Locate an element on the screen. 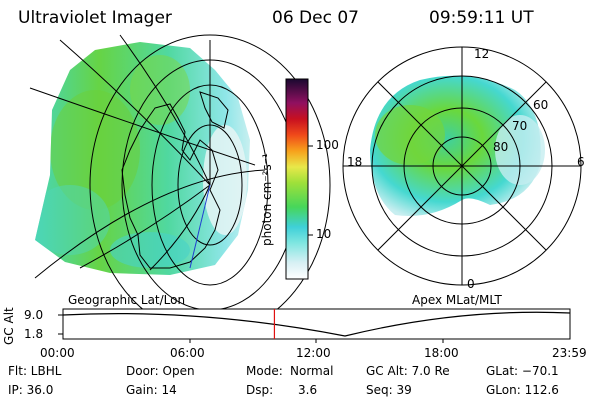 This screenshot has height=400, width=600. polar-plot-label: Apex MLat/MLT is located at coordinates (457, 300).